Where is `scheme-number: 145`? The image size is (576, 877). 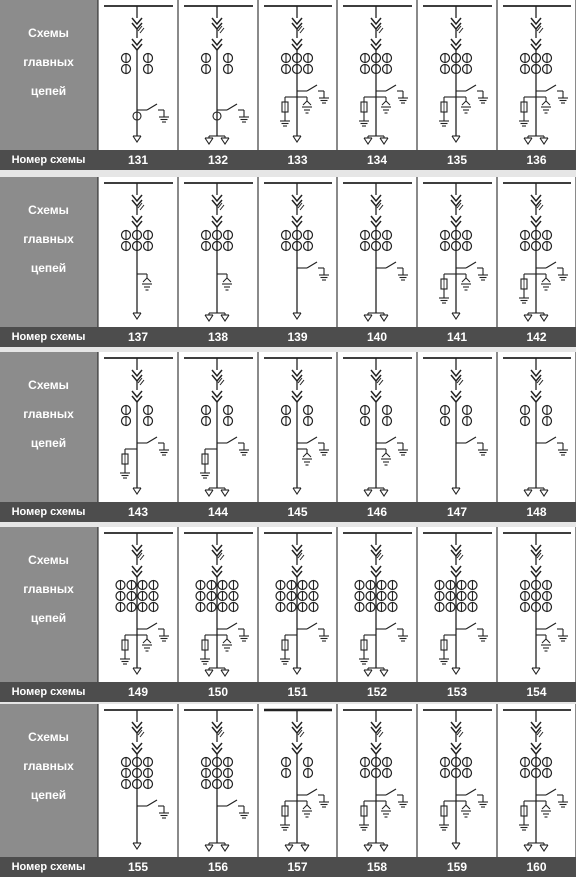
scheme-number: 145 is located at coordinates (297, 512).